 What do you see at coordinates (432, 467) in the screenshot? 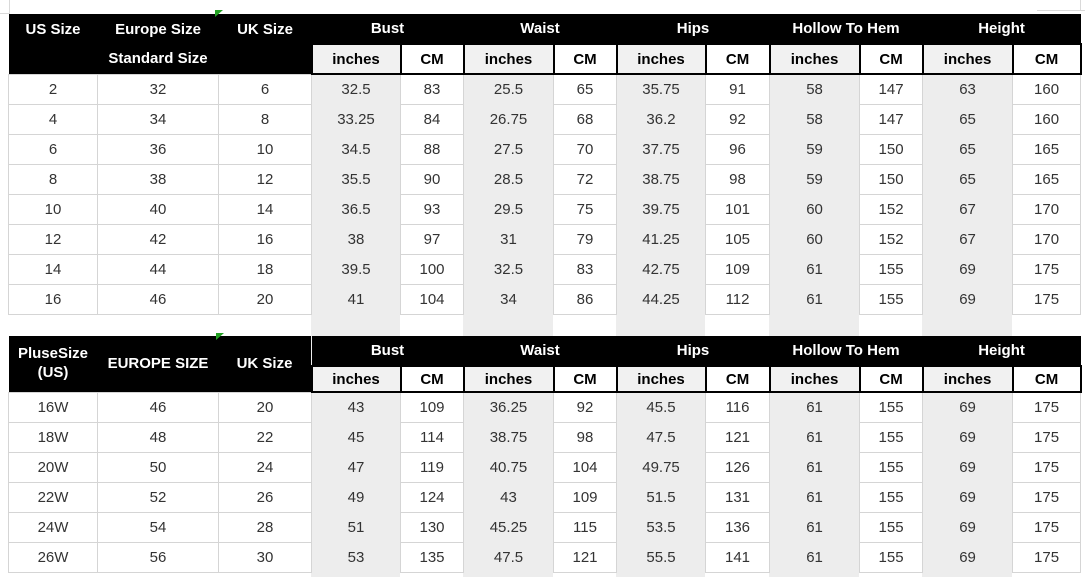
I see `cell: 119` at bounding box center [432, 467].